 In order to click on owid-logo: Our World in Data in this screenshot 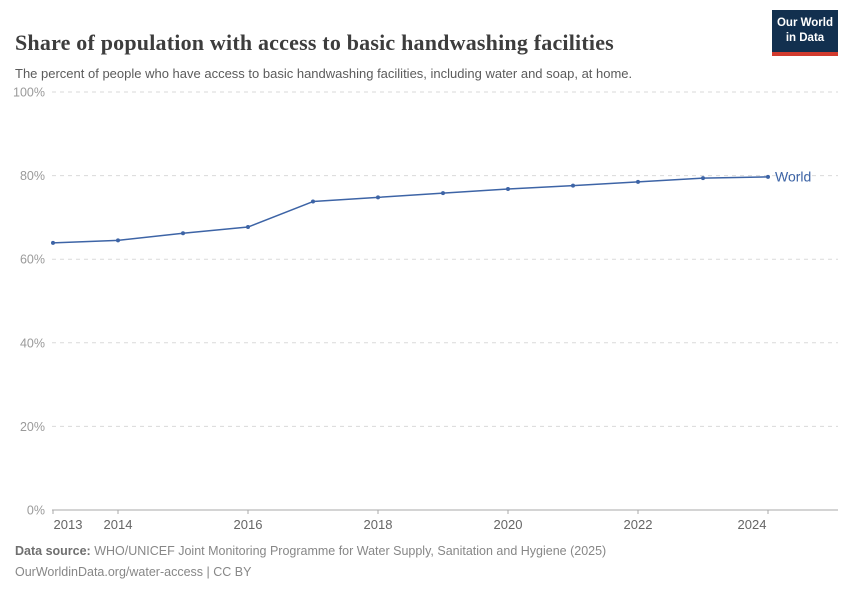, I will do `click(805, 33)`.